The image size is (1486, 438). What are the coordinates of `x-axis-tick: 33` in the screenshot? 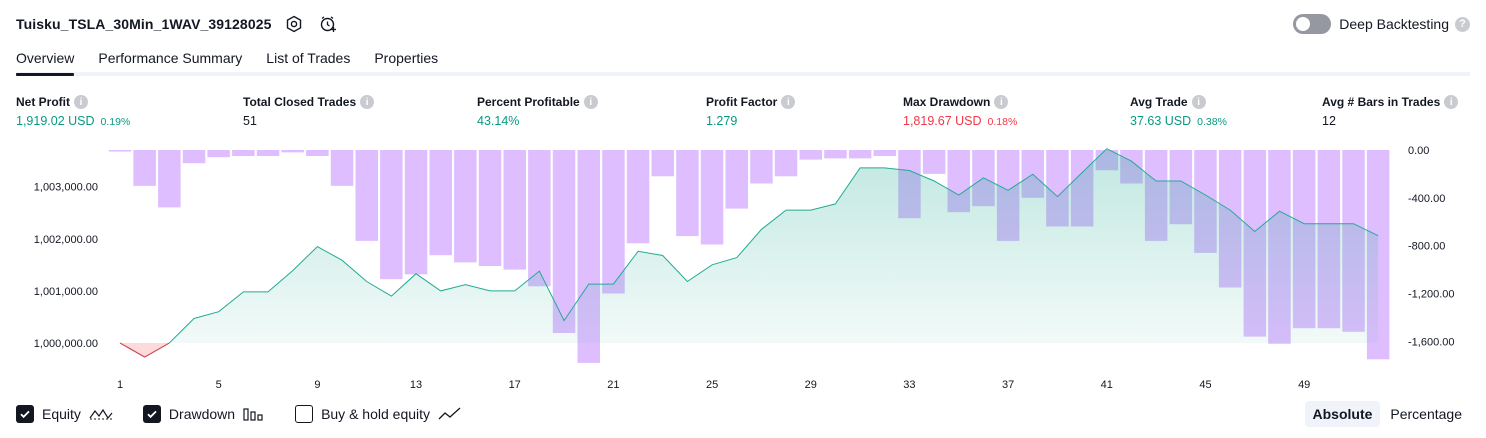 It's located at (909, 385).